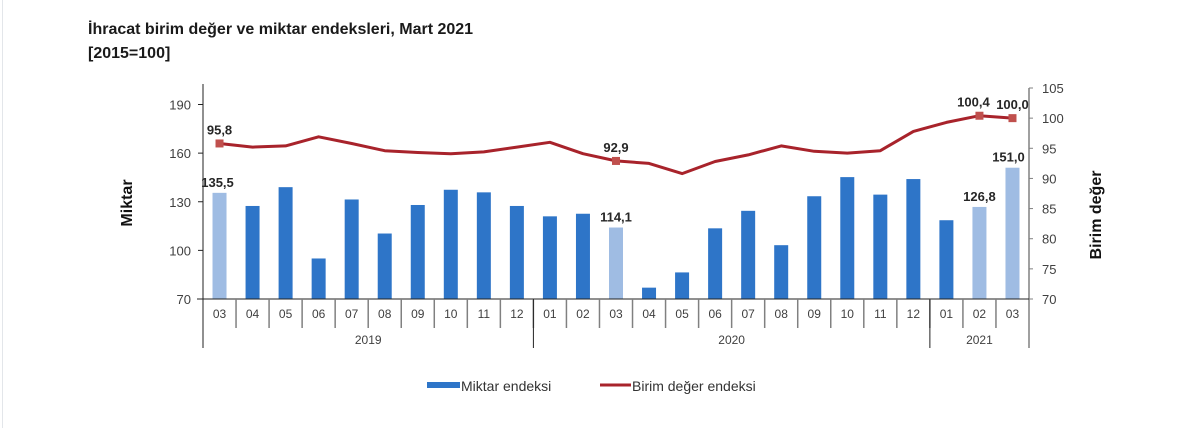 Image resolution: width=1200 pixels, height=428 pixels. What do you see at coordinates (616, 217) in the screenshot?
I see `bar-value-label: 114,1` at bounding box center [616, 217].